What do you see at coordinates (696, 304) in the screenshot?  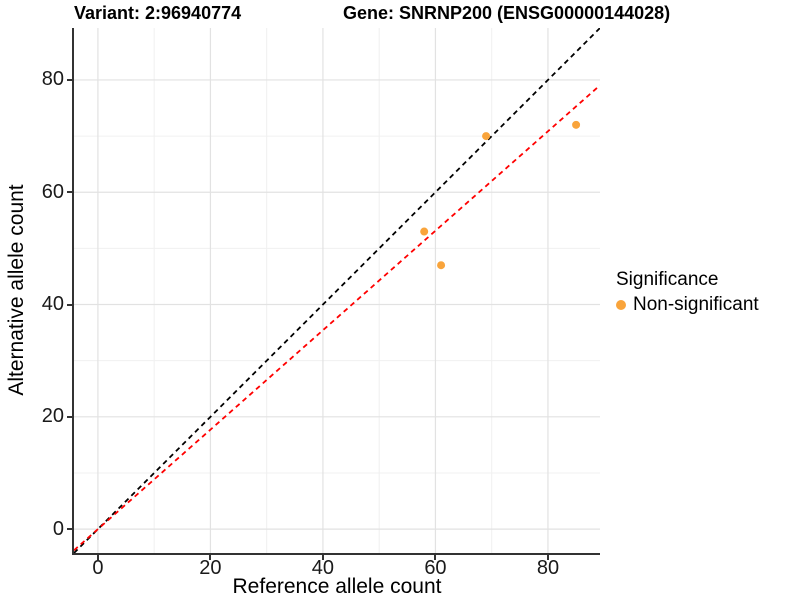 I see `legend-entry-label: Non-significant` at bounding box center [696, 304].